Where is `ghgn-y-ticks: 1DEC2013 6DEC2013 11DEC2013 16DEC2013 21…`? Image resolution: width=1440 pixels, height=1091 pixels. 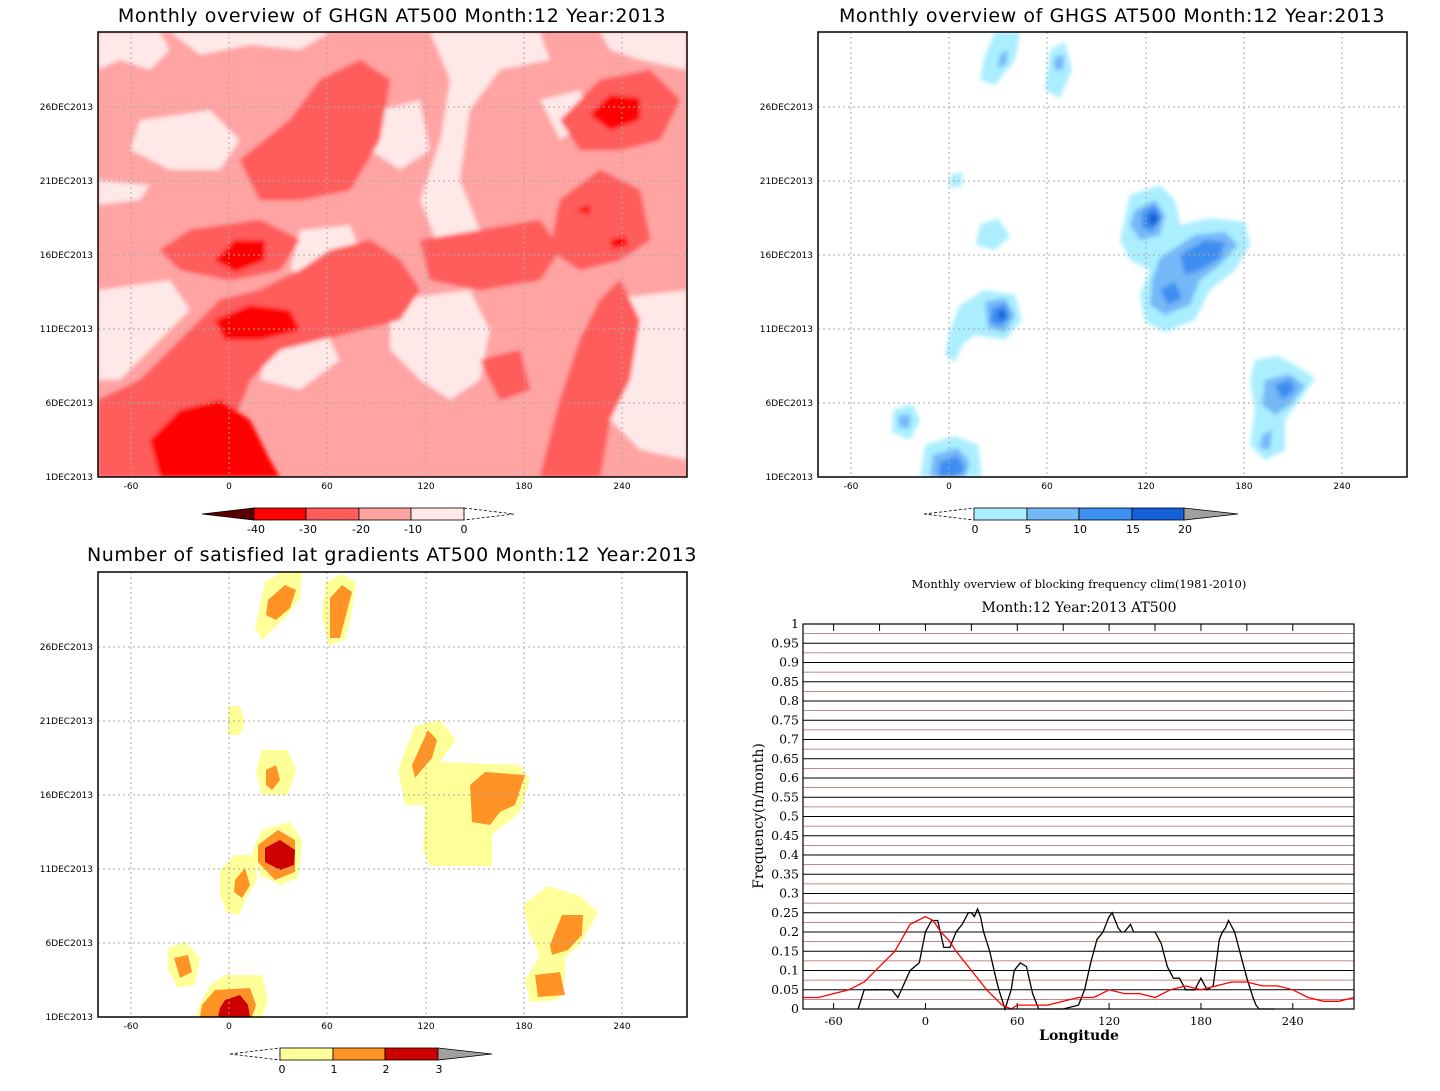 ghgn-y-ticks: 1DEC2013 6DEC2013 11DEC2013 16DEC2013 21… is located at coordinates (66, 293).